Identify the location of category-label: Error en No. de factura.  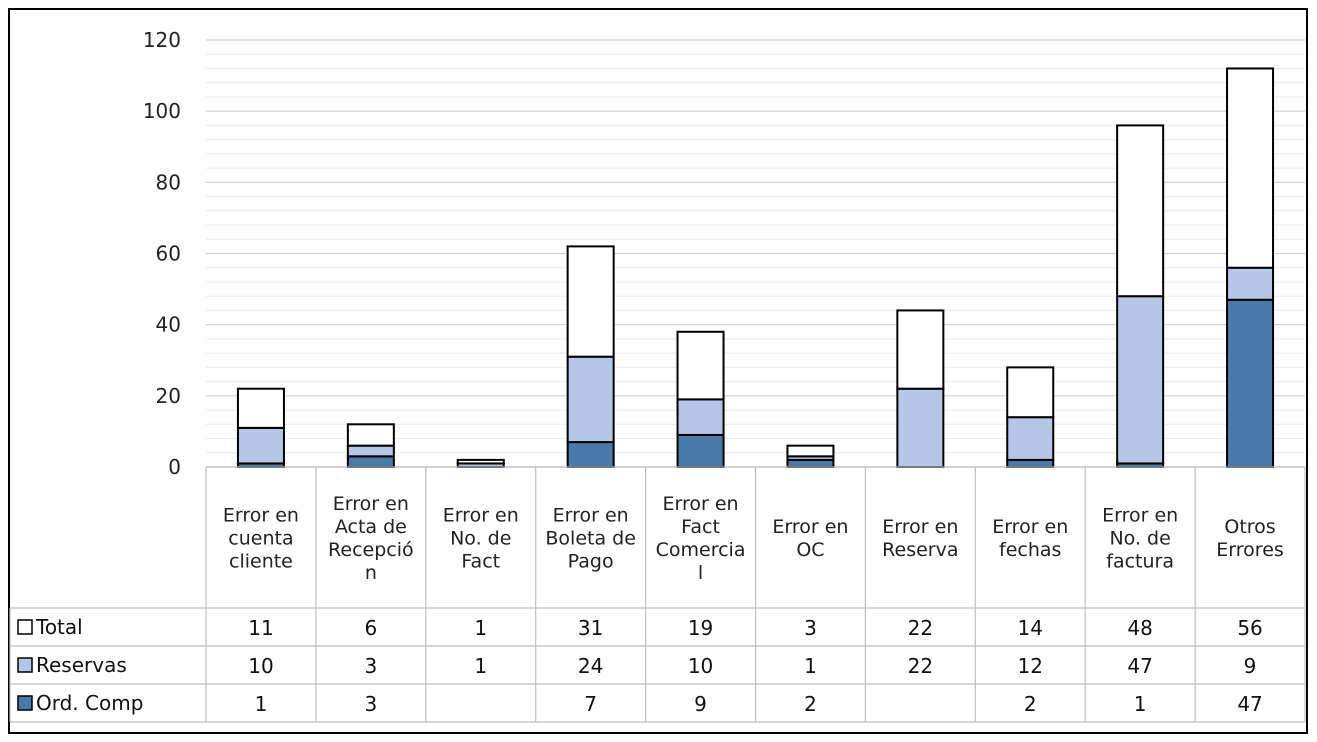
(1140, 539).